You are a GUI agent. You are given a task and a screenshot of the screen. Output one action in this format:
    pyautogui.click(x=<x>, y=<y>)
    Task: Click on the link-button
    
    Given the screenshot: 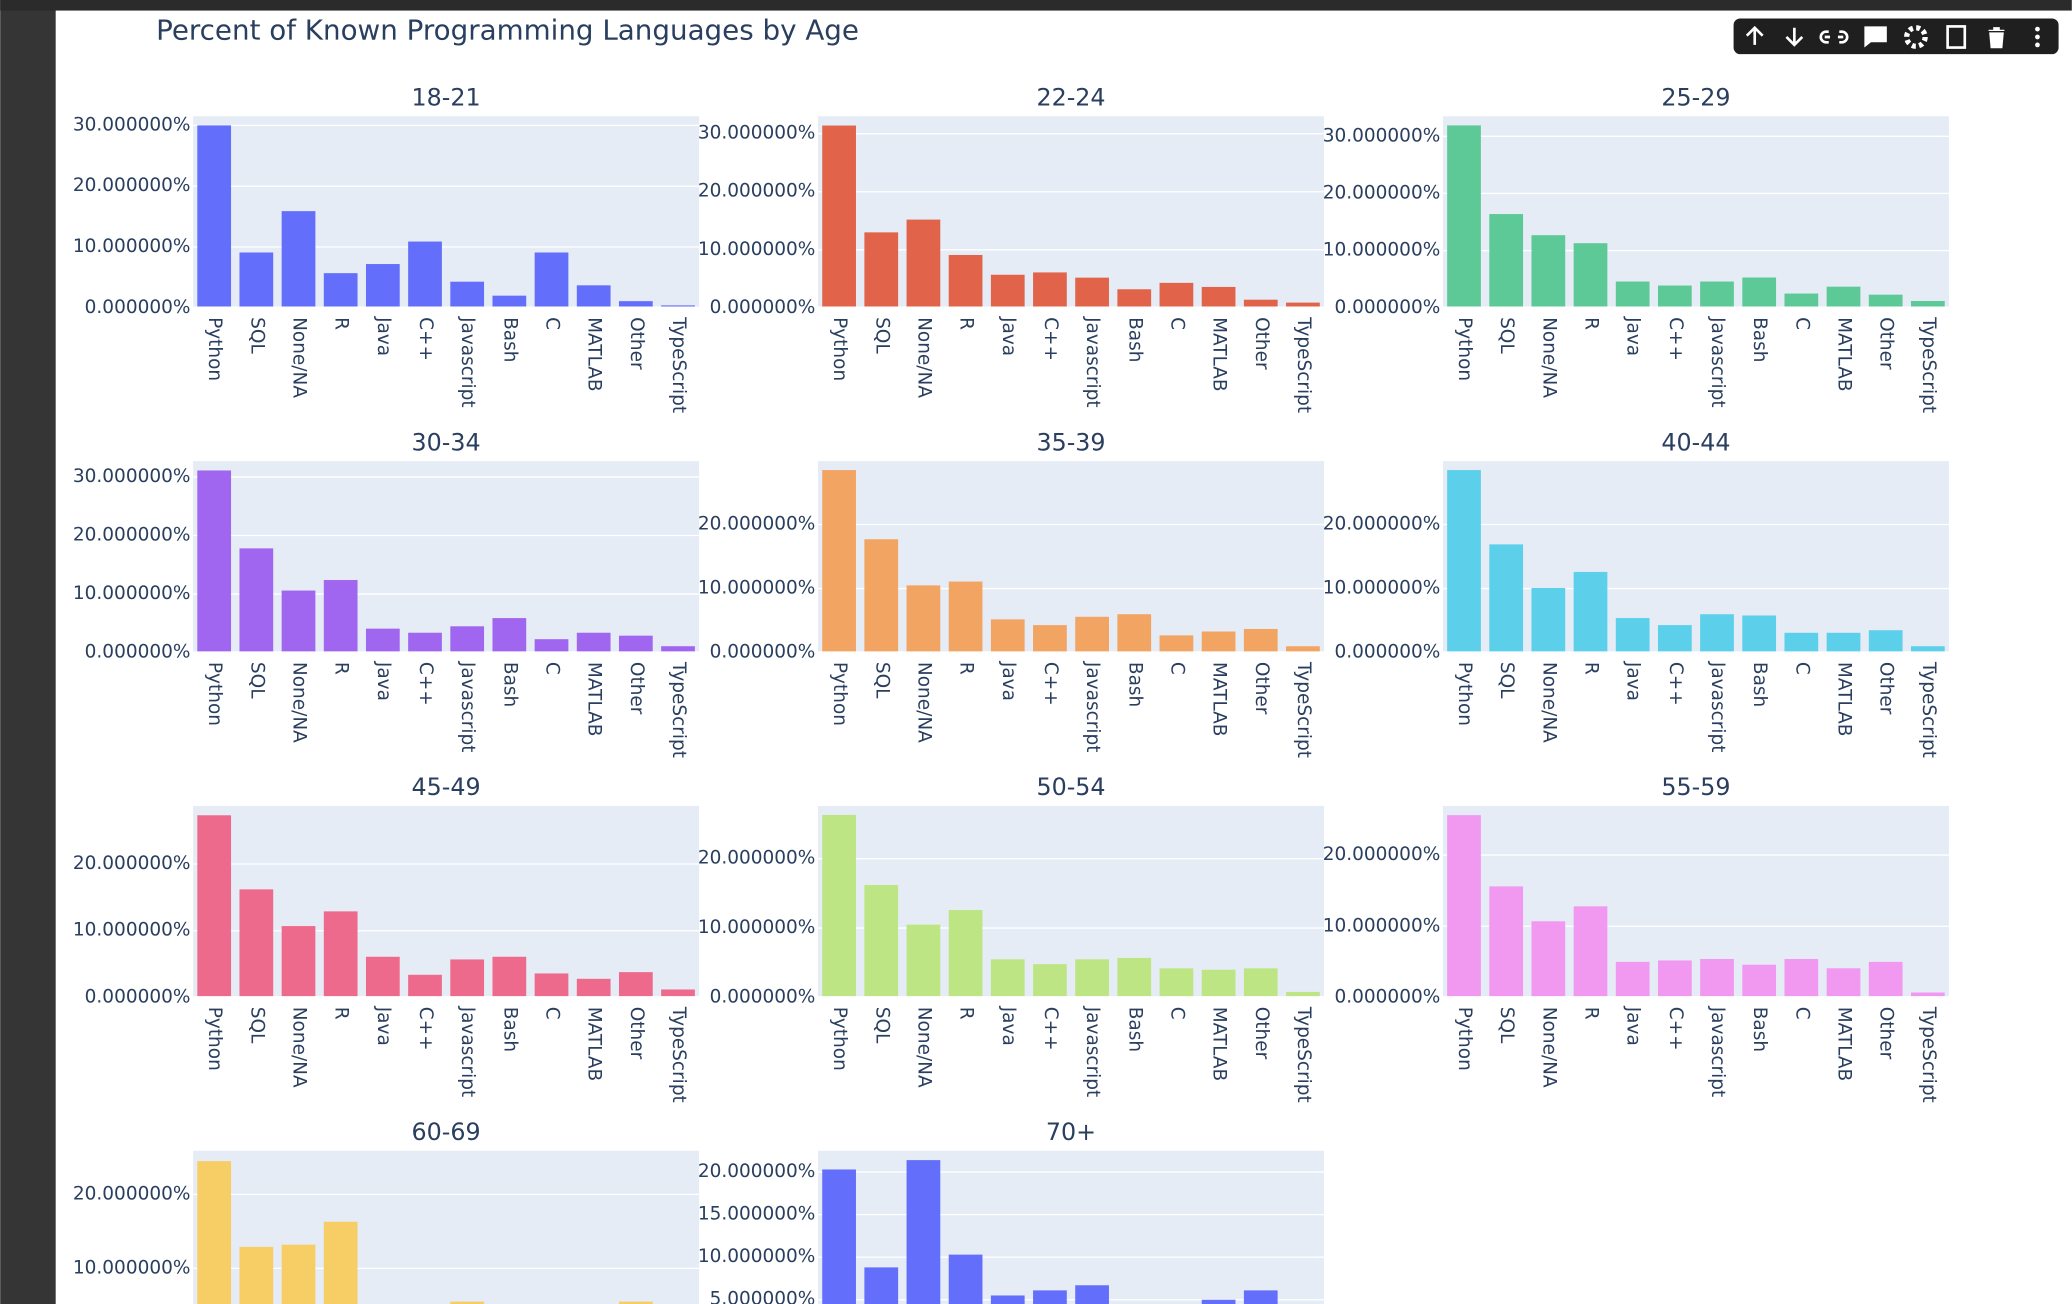 What is the action you would take?
    pyautogui.click(x=1834, y=37)
    